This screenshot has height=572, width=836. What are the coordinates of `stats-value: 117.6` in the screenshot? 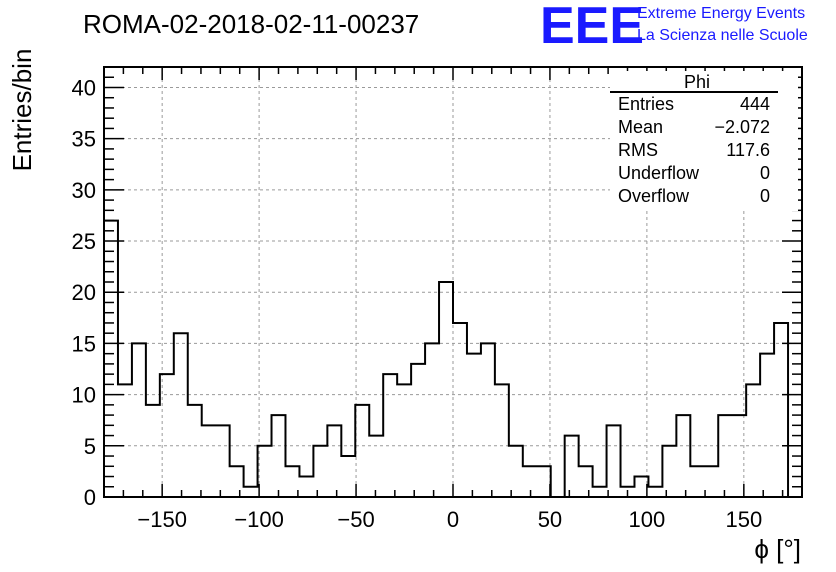 It's located at (748, 150).